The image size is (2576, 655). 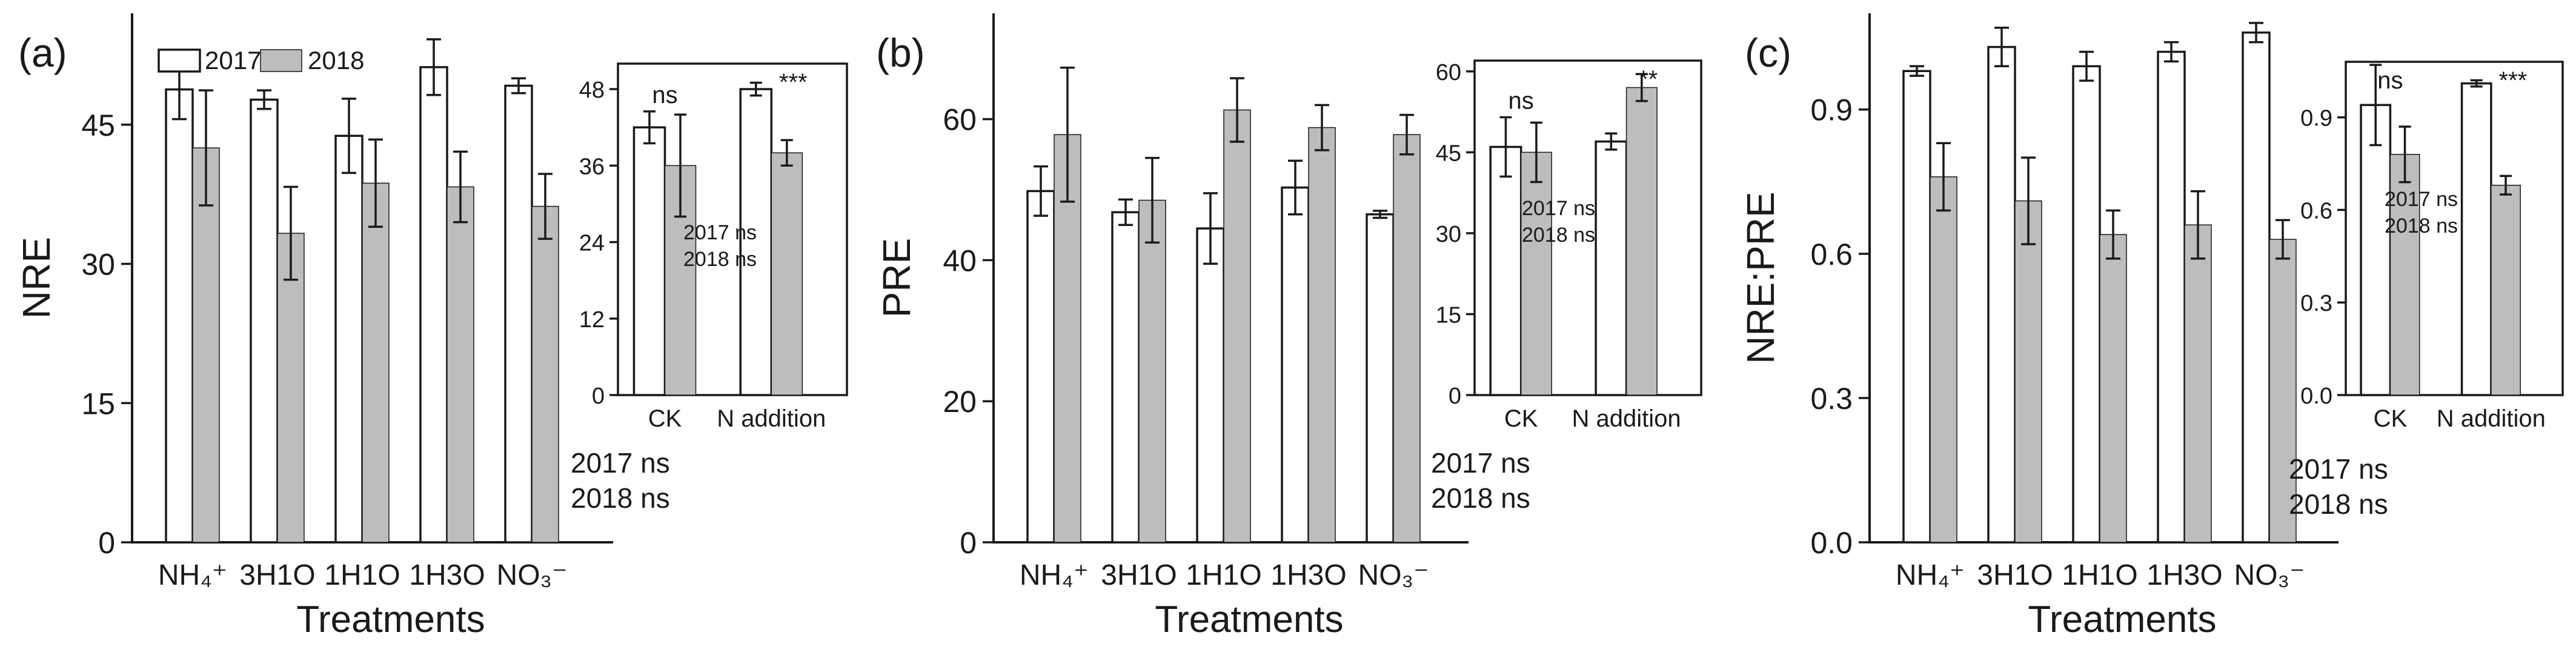 I want to click on y-axis-label: NRE:PRE, so click(x=1760, y=277).